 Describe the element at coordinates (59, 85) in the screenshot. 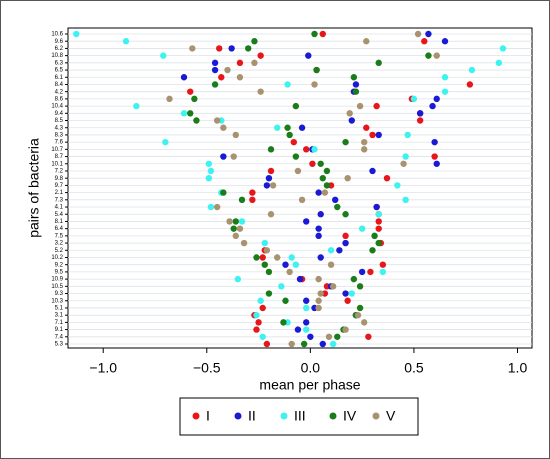

I see `y-tick-label: 8.4` at that location.